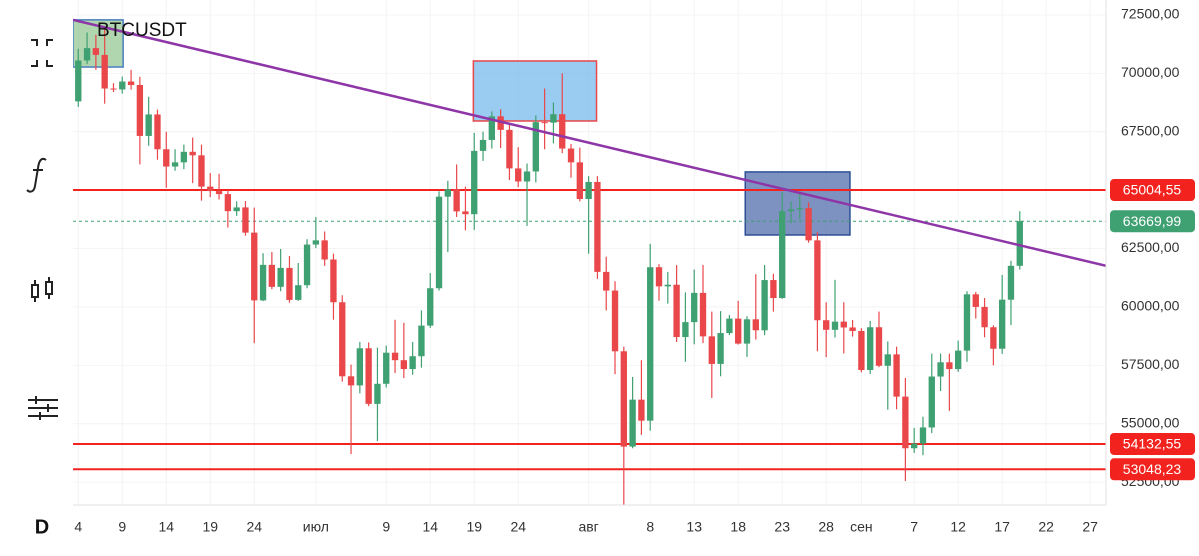 Image resolution: width=1199 pixels, height=556 pixels. What do you see at coordinates (1090, 527) in the screenshot?
I see `x-tick-label: 27` at bounding box center [1090, 527].